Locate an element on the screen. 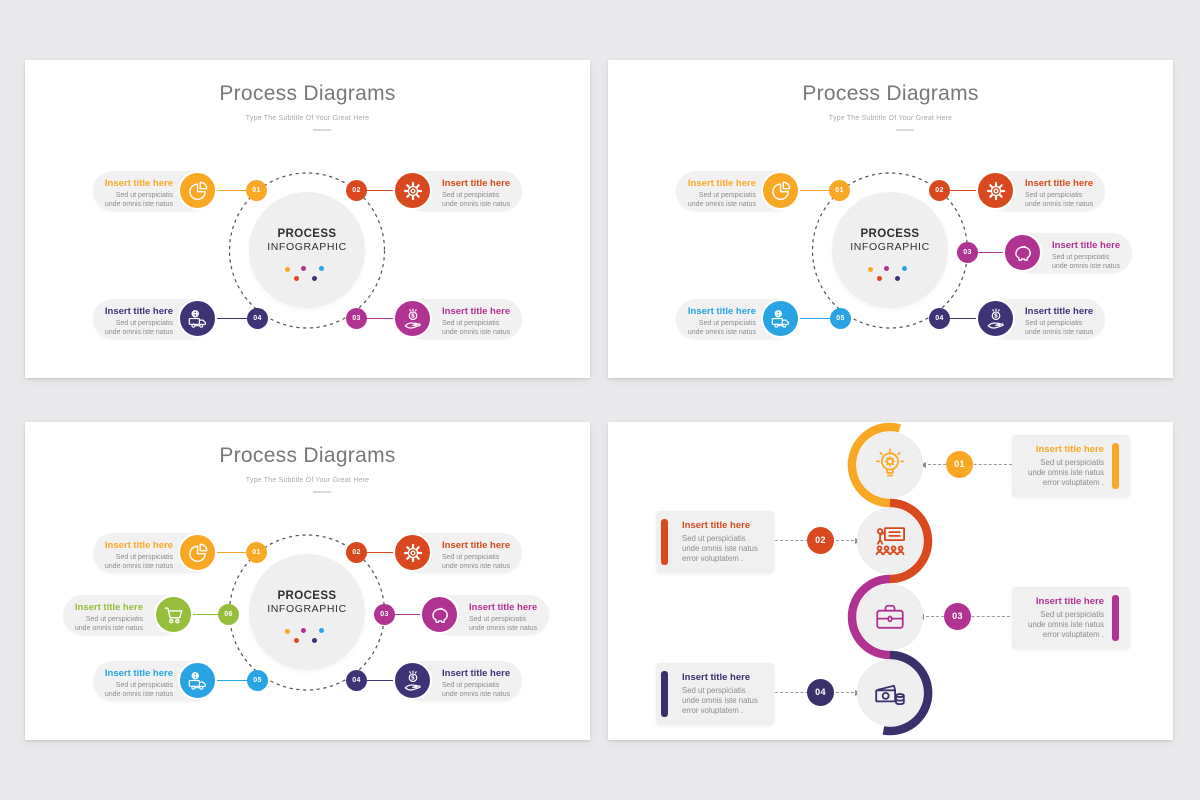  step-number-badge: 06 is located at coordinates (228, 614).